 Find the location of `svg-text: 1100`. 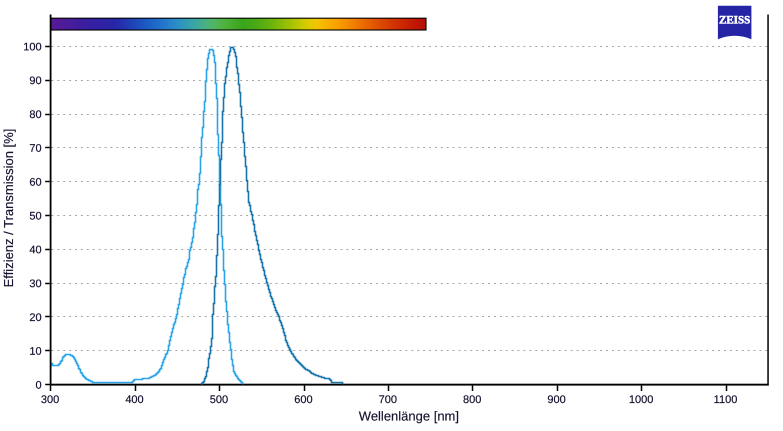

svg-text: 1100 is located at coordinates (726, 400).